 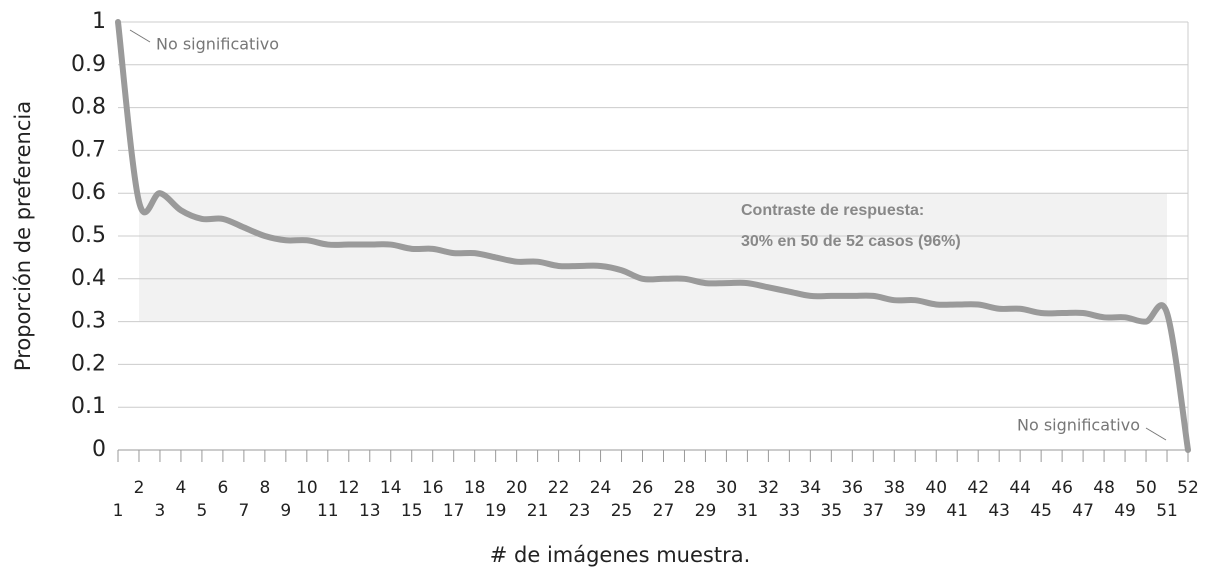 What do you see at coordinates (727, 488) in the screenshot?
I see `x-tick-label: 30` at bounding box center [727, 488].